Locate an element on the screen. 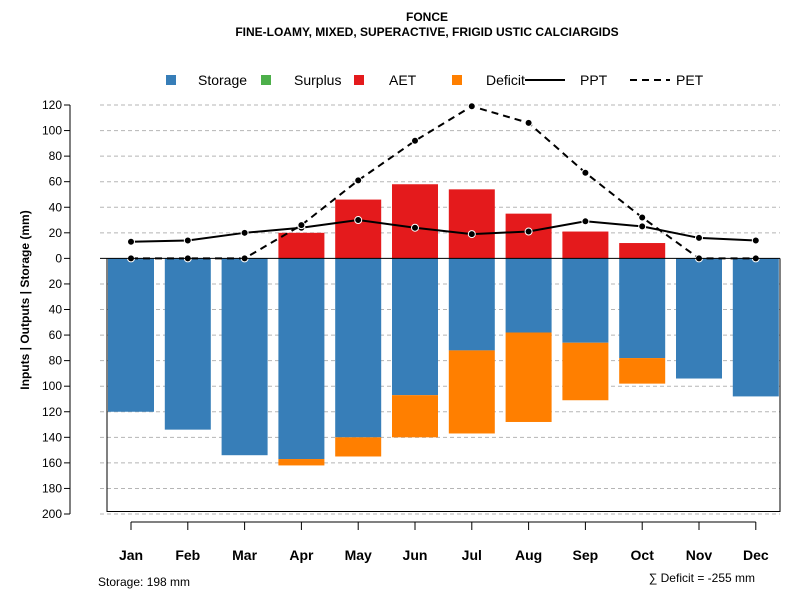  deficit-footer: ∑ Deficit = -255 mm is located at coordinates (702, 578).